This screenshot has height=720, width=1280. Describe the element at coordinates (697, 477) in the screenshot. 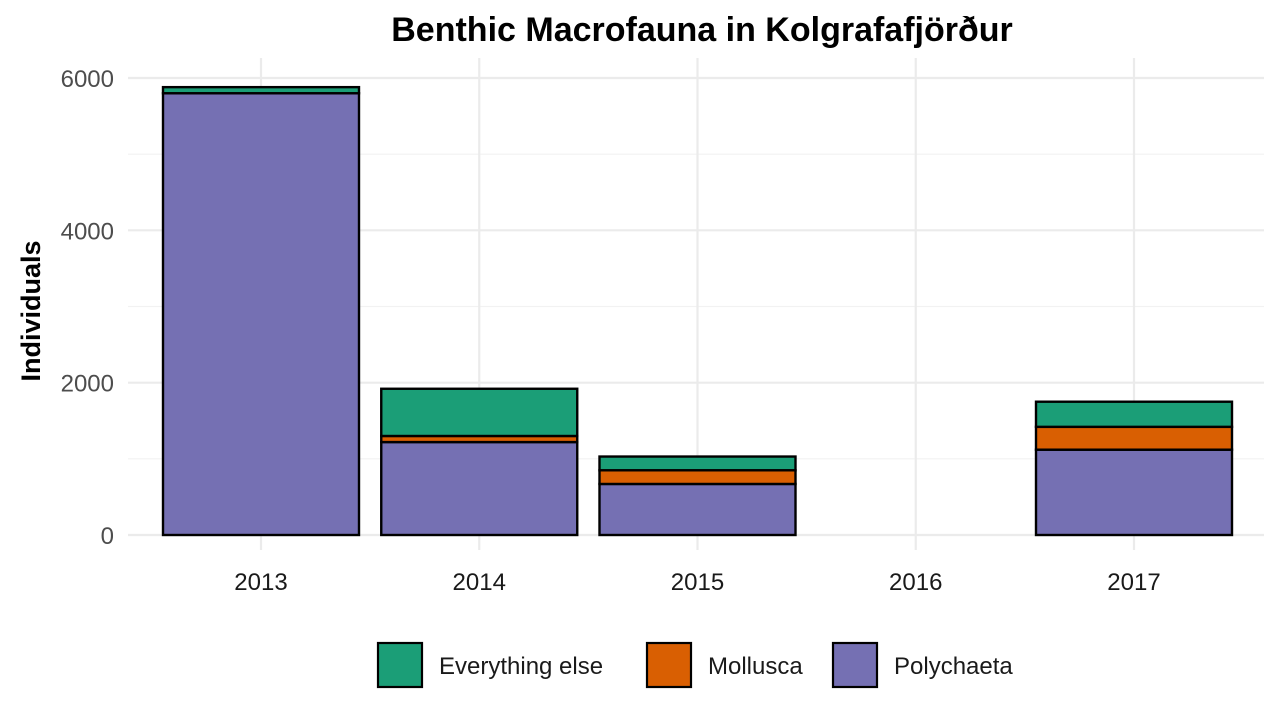

I see `bar-2015-mollusca` at that location.